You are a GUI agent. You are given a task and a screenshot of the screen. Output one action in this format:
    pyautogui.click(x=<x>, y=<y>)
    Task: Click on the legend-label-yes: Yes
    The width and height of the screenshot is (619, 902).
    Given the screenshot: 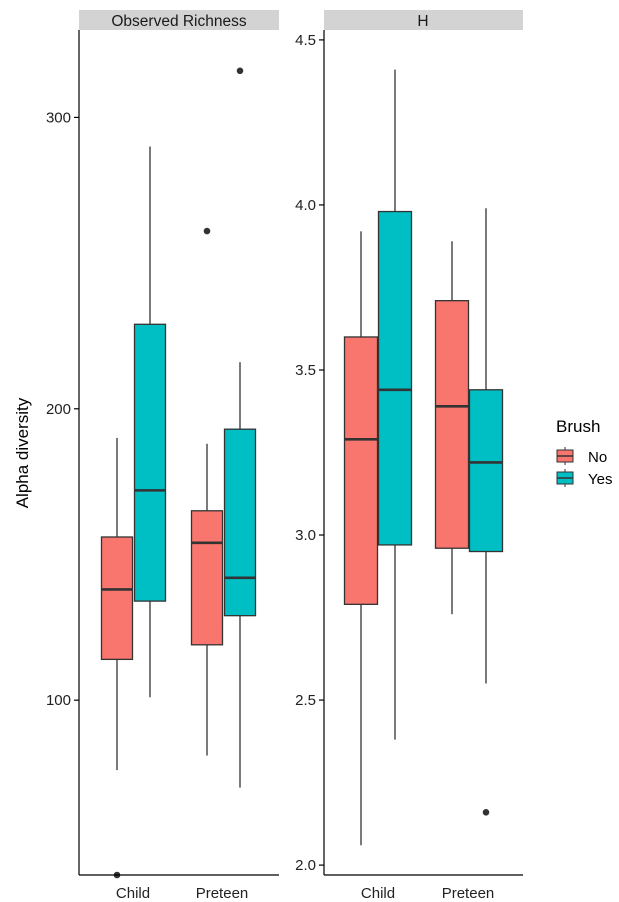 What is the action you would take?
    pyautogui.click(x=600, y=479)
    